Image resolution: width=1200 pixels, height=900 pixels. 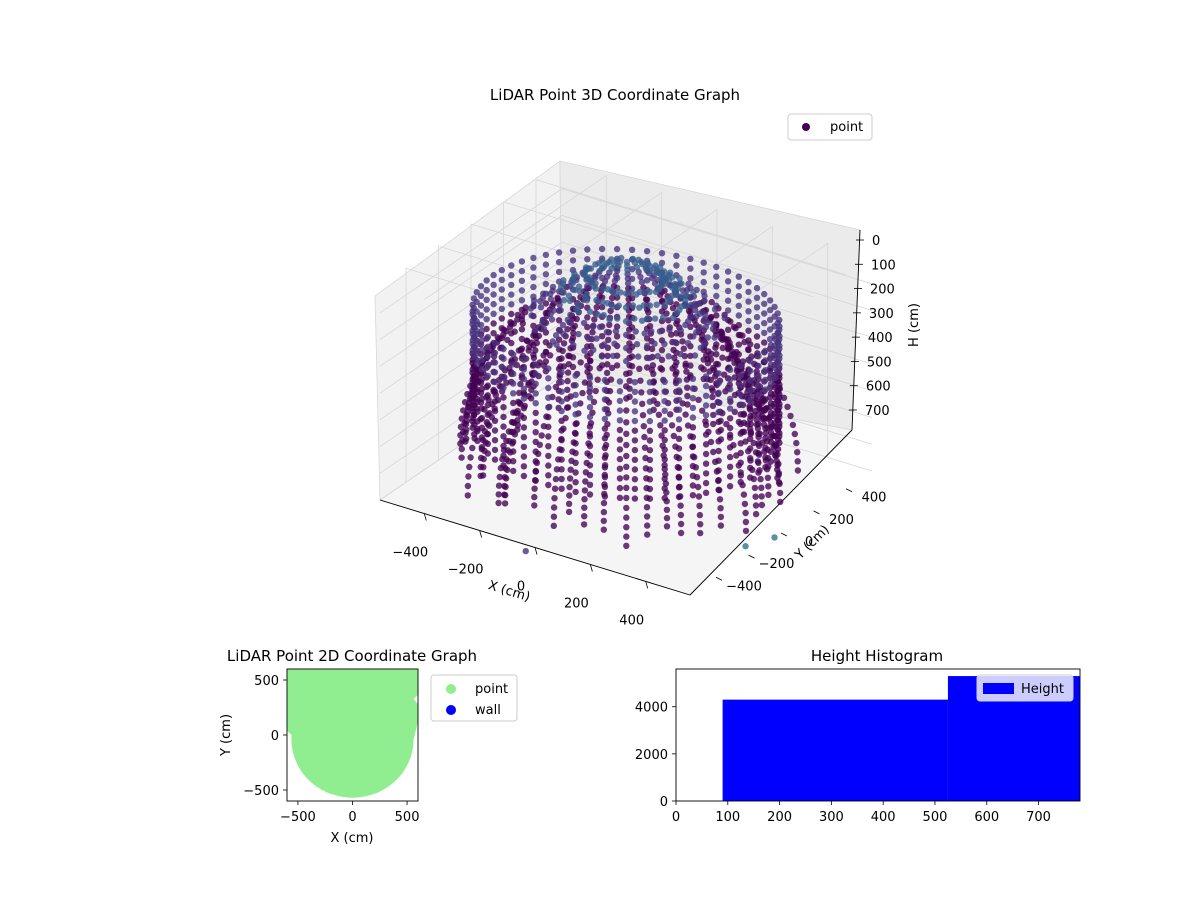 What do you see at coordinates (626, 304) in the screenshot?
I see `grid-line-z` at bounding box center [626, 304].